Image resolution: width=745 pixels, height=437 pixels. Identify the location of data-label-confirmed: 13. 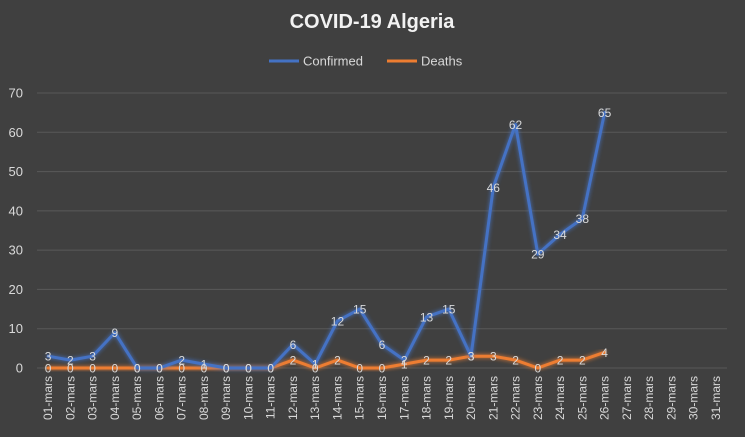
(427, 317).